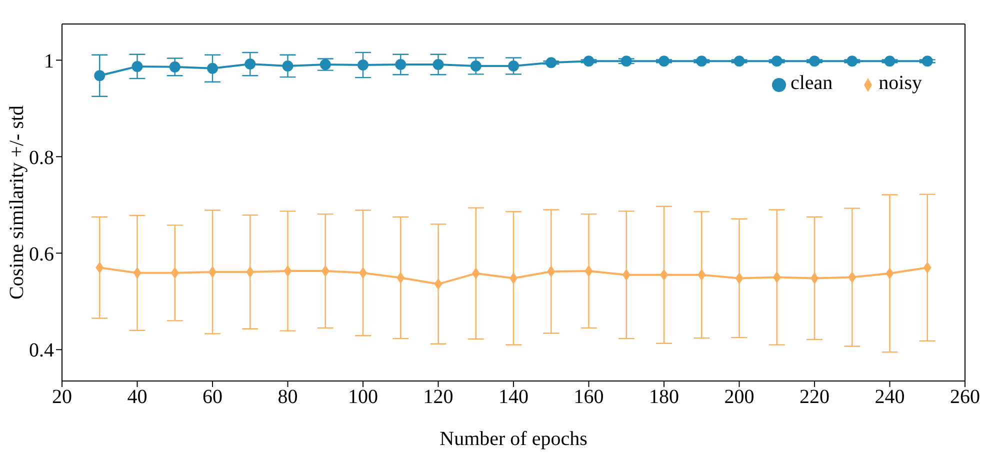 The width and height of the screenshot is (990, 457). What do you see at coordinates (900, 83) in the screenshot?
I see `legend-label: noisy` at bounding box center [900, 83].